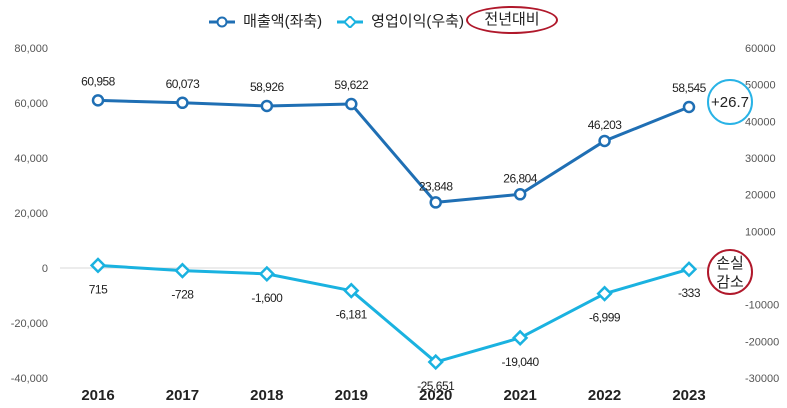 This screenshot has height=408, width=787. I want to click on x-tick-label: 2017, so click(182, 395).